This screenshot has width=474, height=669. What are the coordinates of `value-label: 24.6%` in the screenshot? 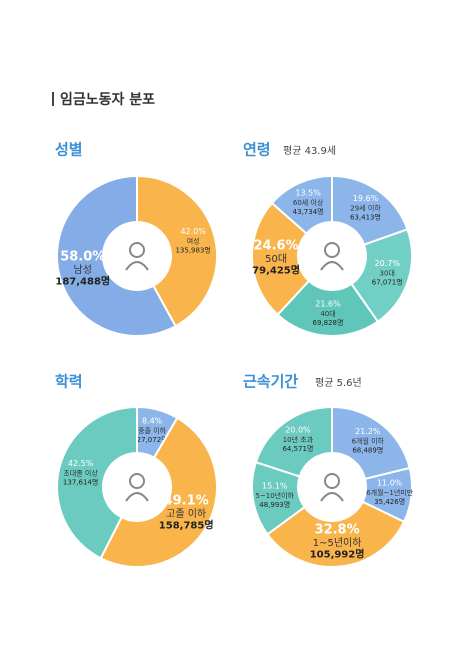 It's located at (276, 245).